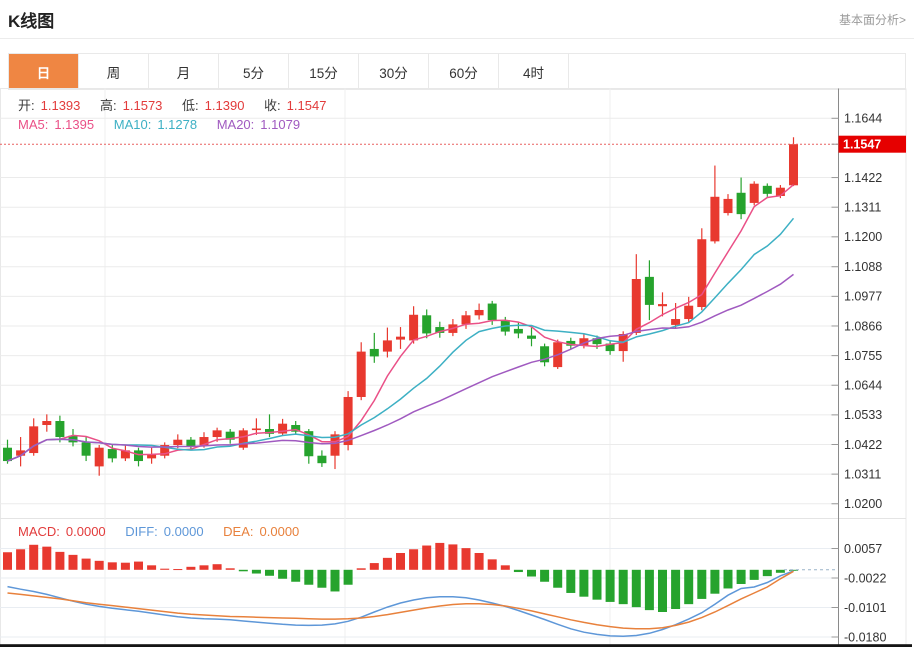  Describe the element at coordinates (44, 71) in the screenshot. I see `tab-day: 日` at that location.